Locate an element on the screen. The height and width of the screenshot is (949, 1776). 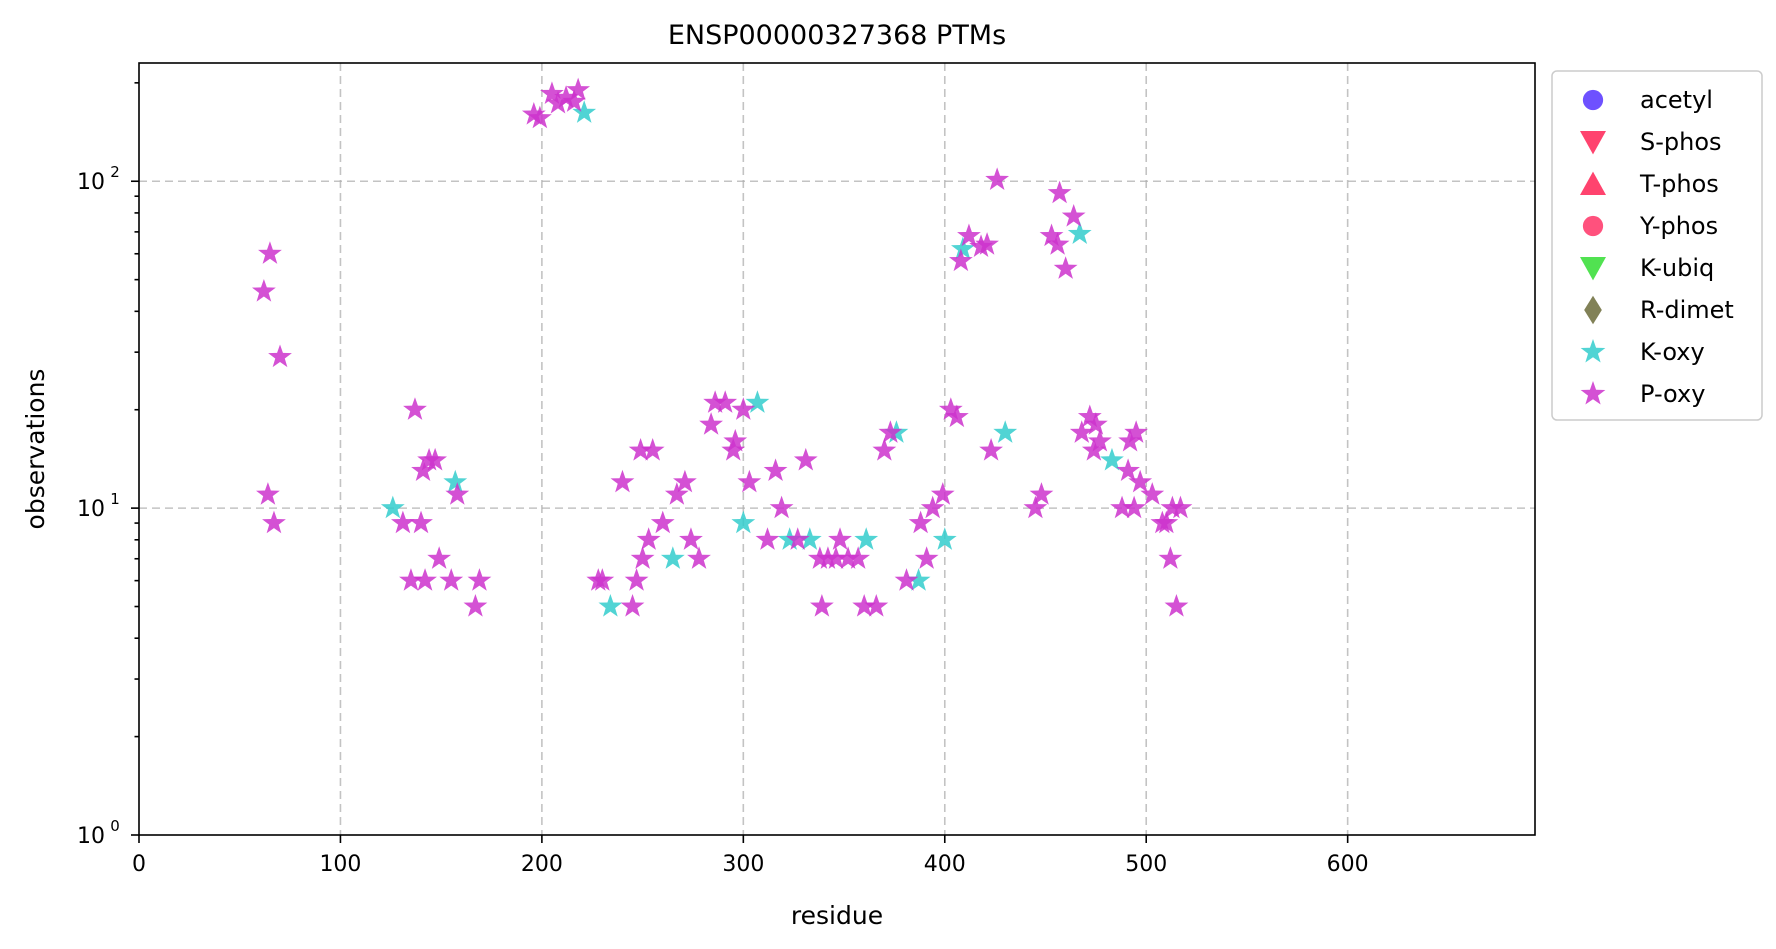
x-tick-label: 100 is located at coordinates (340, 864).